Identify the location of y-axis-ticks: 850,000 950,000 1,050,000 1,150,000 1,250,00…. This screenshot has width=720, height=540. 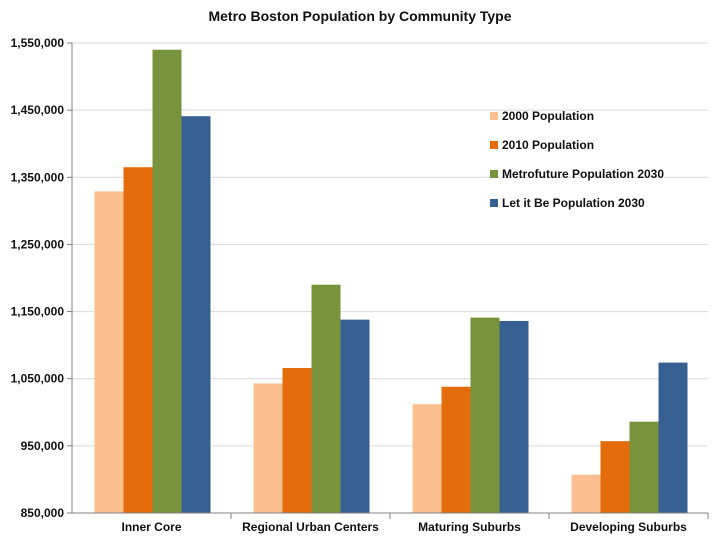
(38, 278).